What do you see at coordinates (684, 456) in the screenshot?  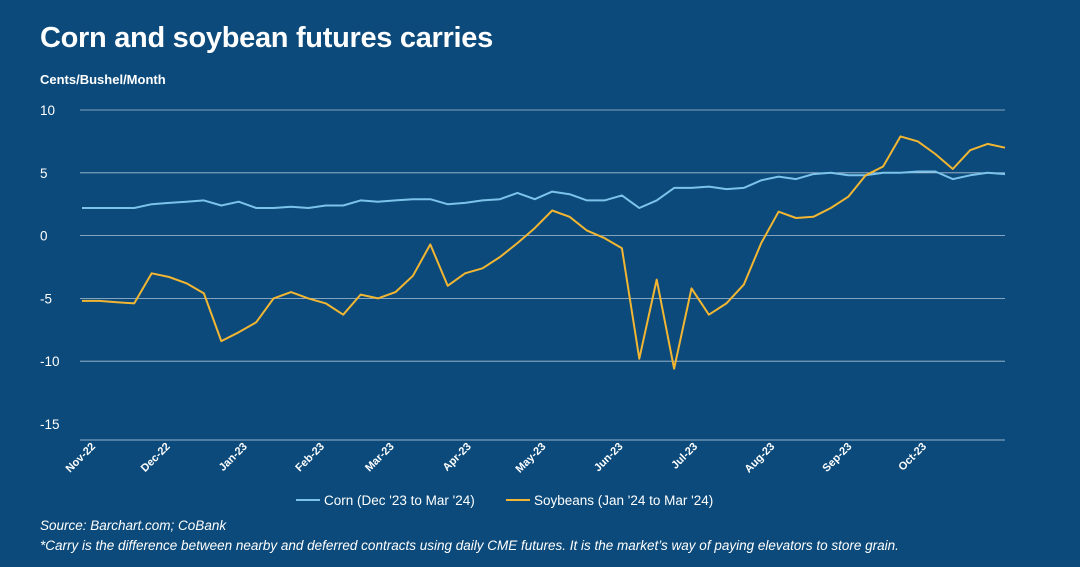 I see `x-tick-label: Jul-23` at bounding box center [684, 456].